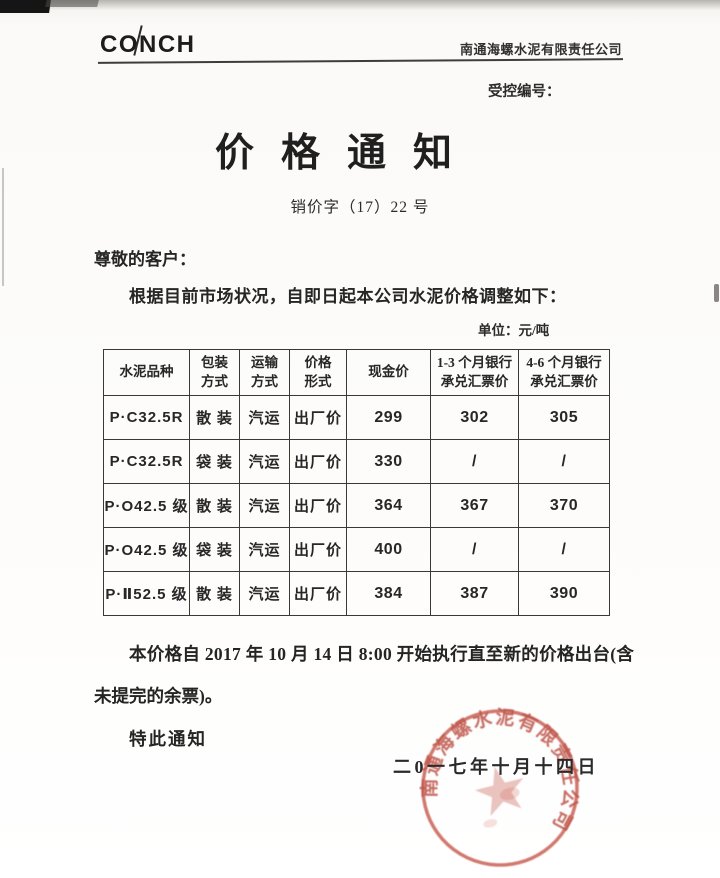  I want to click on page-title: 价格通知, so click(346, 153).